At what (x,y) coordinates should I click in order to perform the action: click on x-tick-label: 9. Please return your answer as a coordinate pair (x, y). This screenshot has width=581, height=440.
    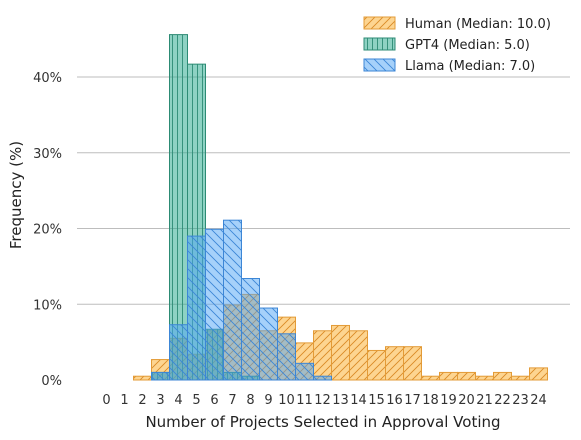
    Looking at the image, I should click on (268, 400).